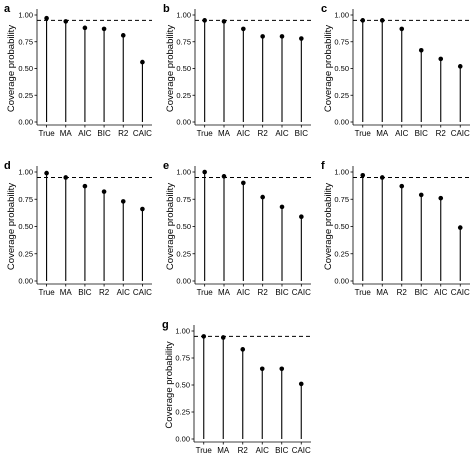 The height and width of the screenshot is (474, 474). I want to click on panel-letter: f, so click(323, 166).